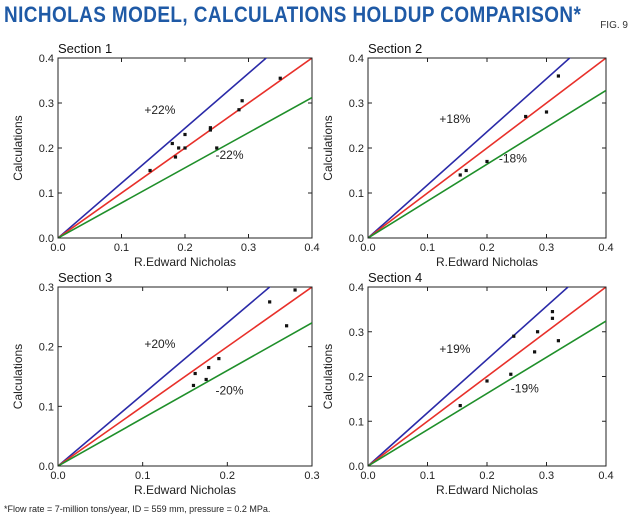 Image resolution: width=640 pixels, height=521 pixels. I want to click on upper-percent-label: +22%, so click(159, 110).